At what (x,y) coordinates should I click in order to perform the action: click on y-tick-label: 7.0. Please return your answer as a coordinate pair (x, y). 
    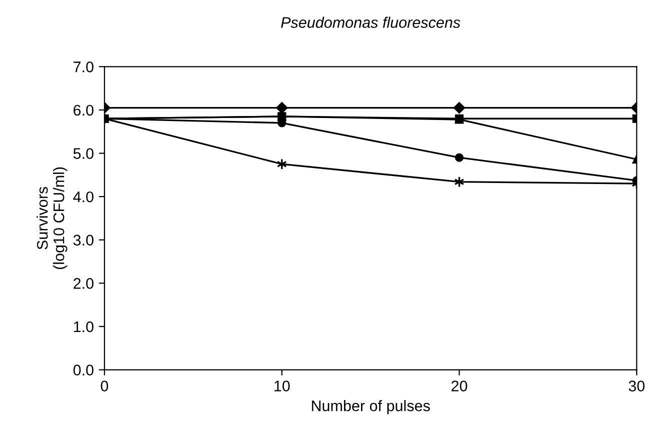
    Looking at the image, I should click on (84, 67).